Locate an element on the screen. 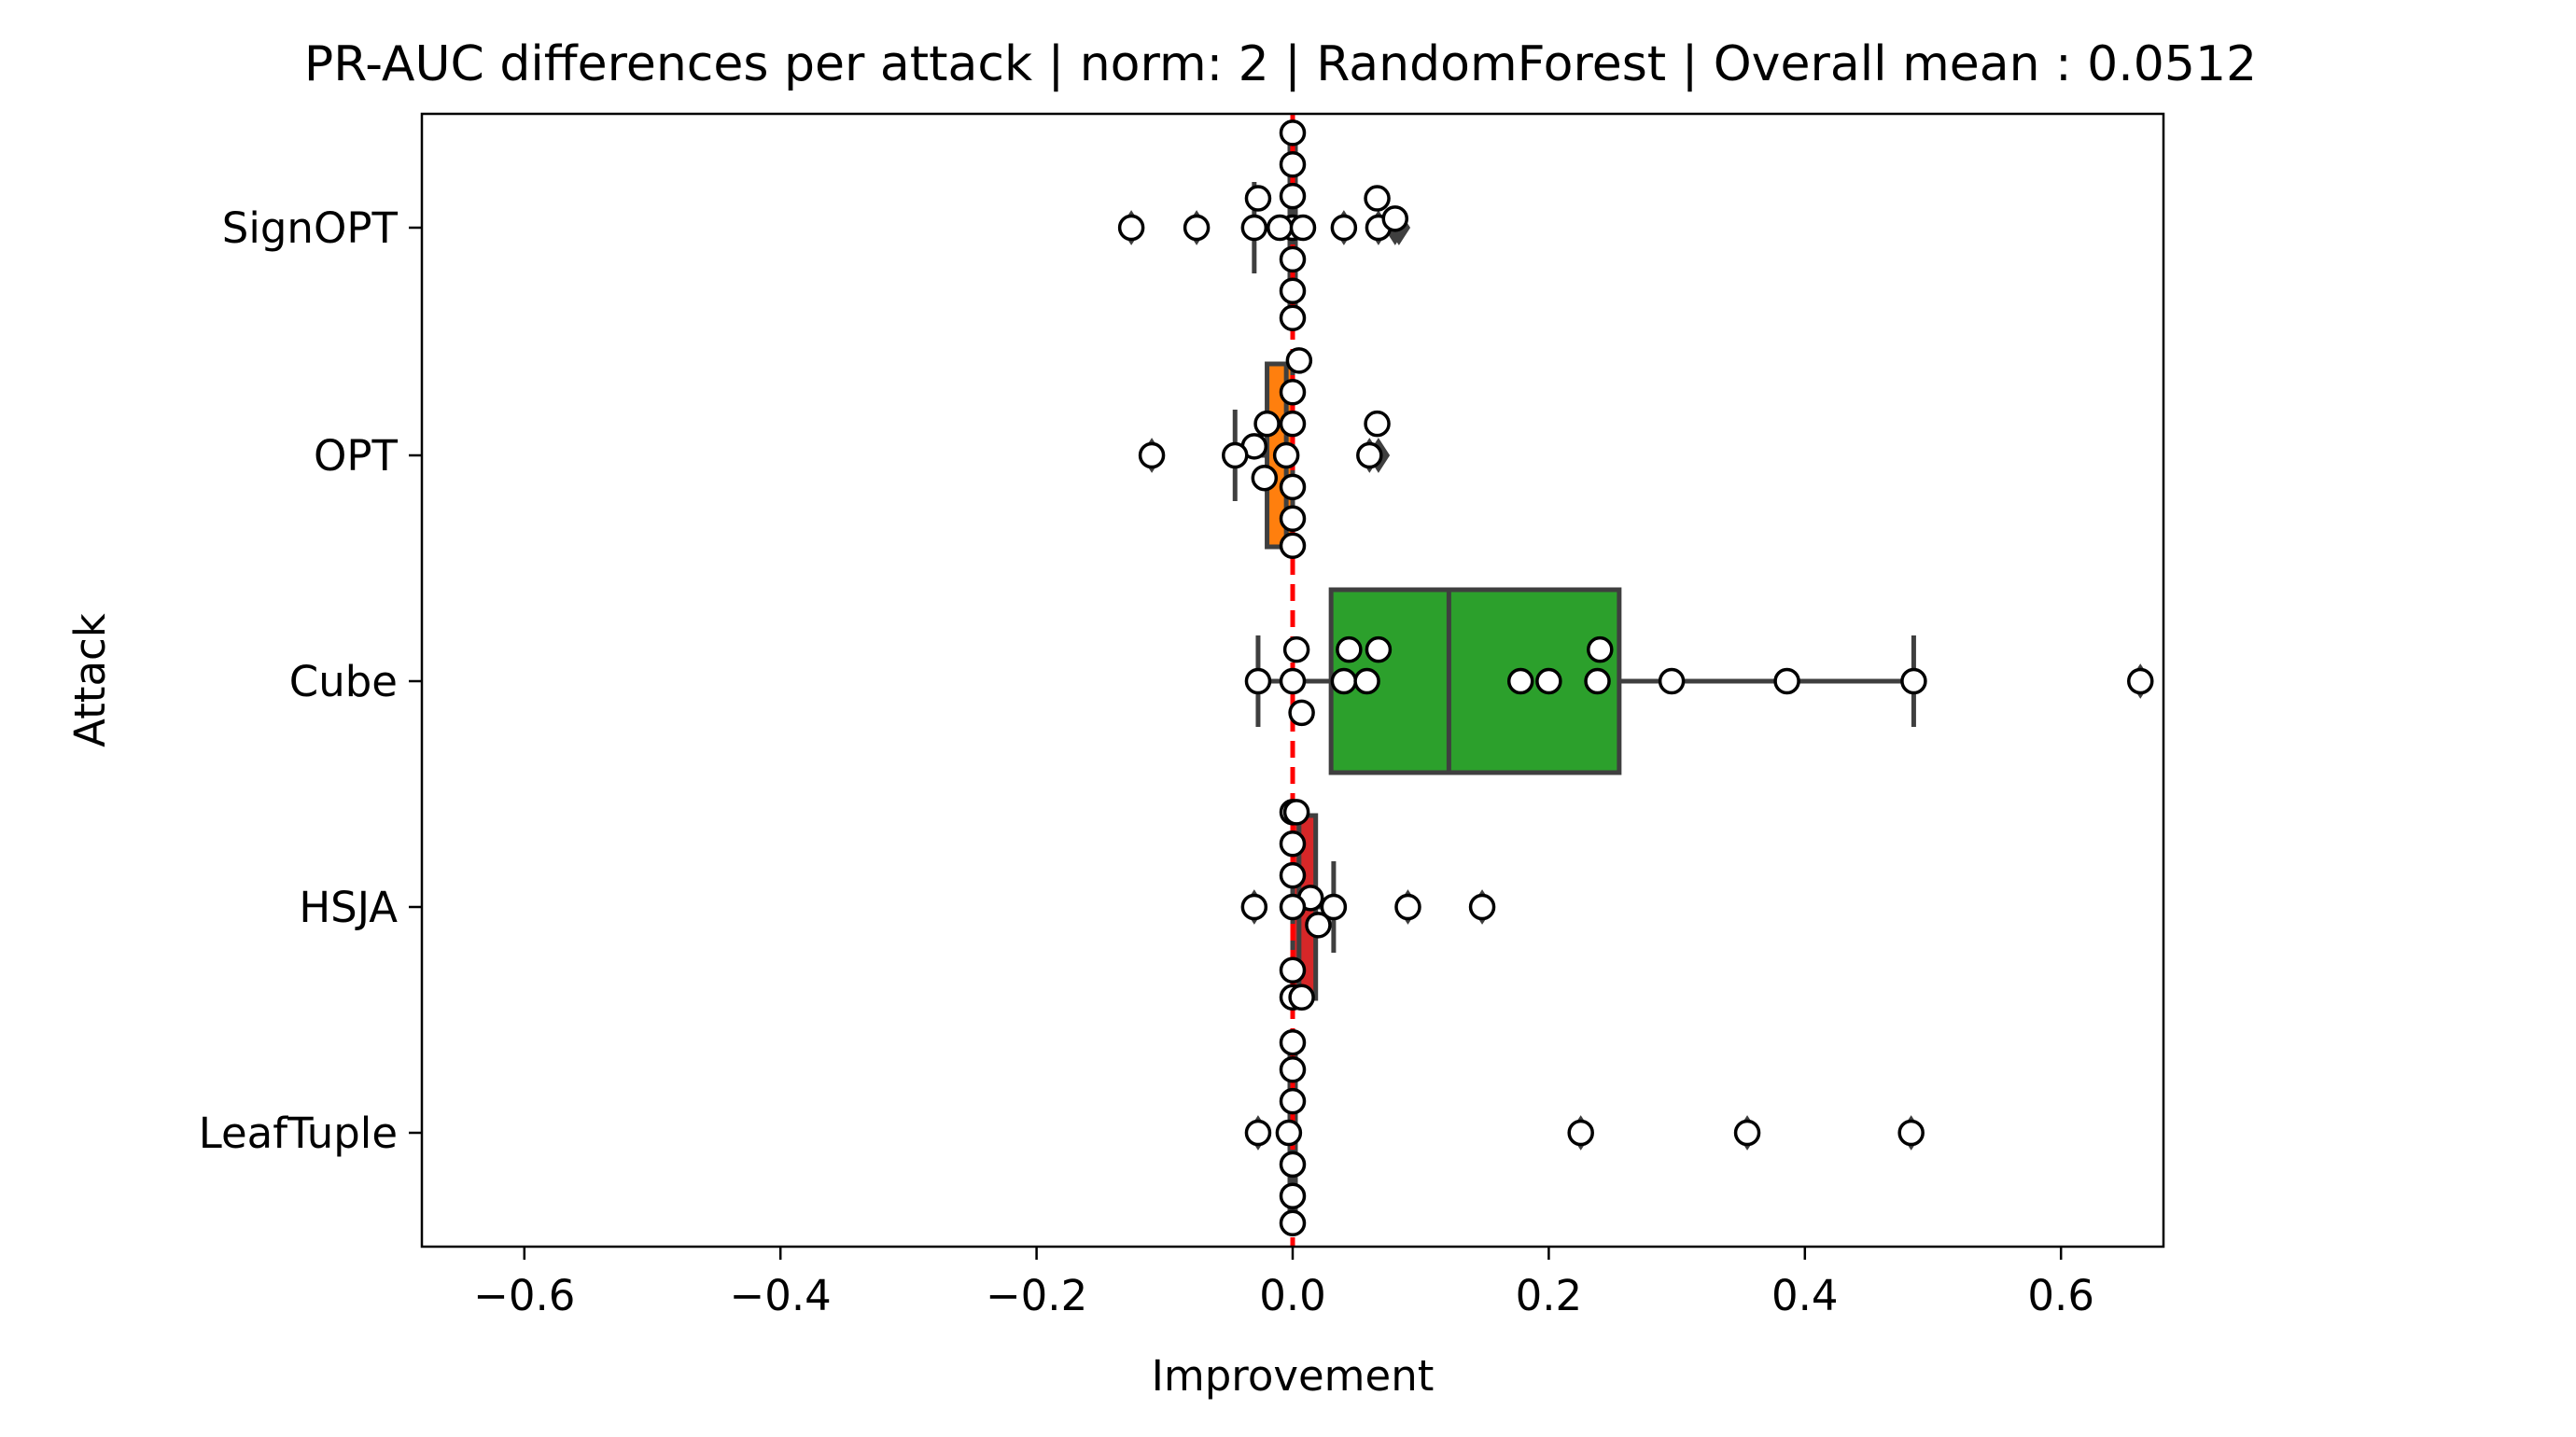 The height and width of the screenshot is (1437, 2576). y-tick-label: OPT is located at coordinates (356, 456).